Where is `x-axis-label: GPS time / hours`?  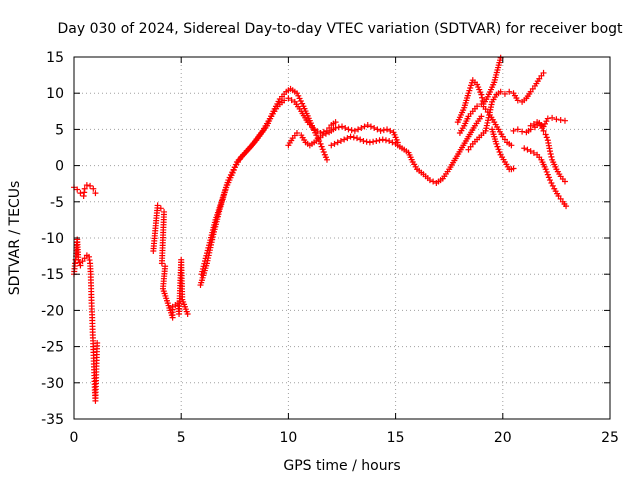 x-axis-label: GPS time / hours is located at coordinates (341, 466).